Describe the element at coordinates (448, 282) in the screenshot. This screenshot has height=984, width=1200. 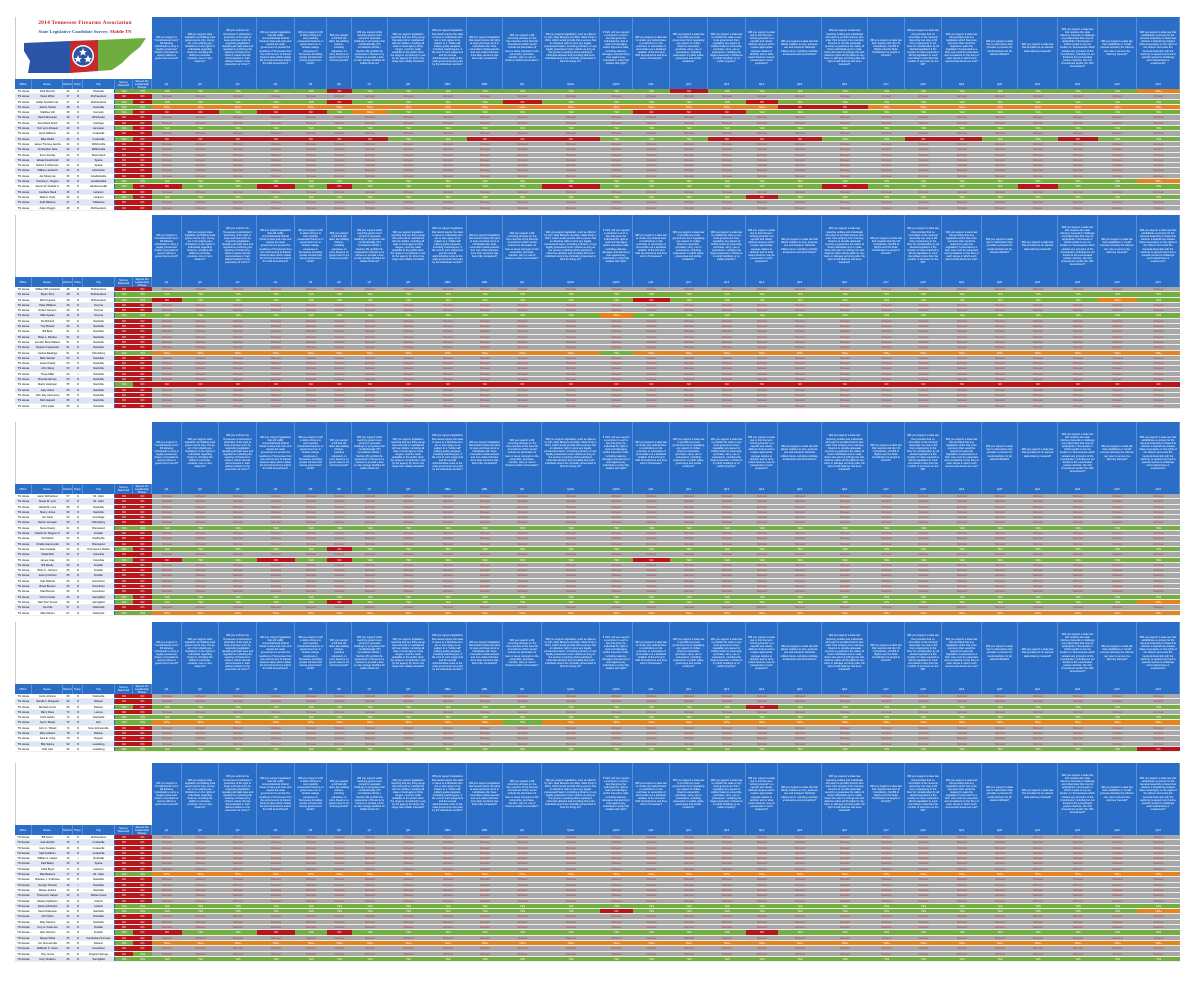
I see `column-header-question: Q8H` at that location.